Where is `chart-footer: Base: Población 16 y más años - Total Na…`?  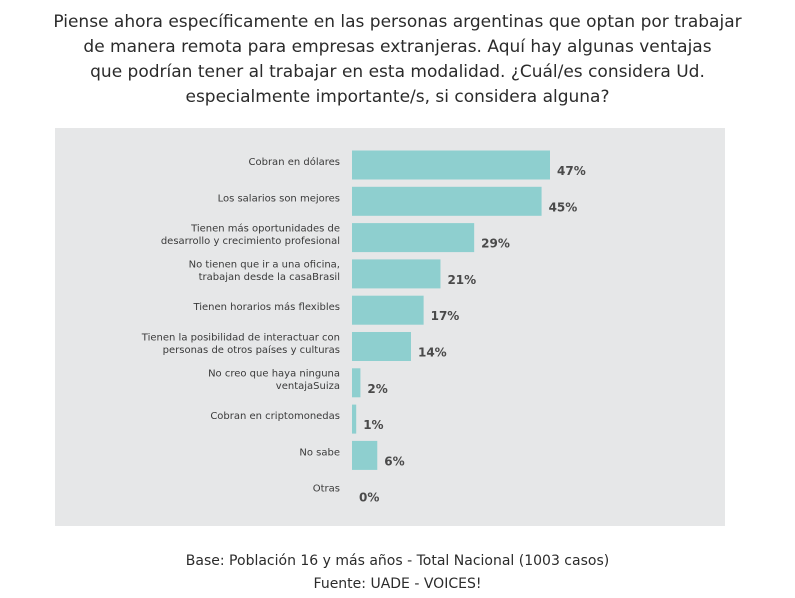
chart-footer: Base: Población 16 y más años - Total Na… is located at coordinates (397, 573).